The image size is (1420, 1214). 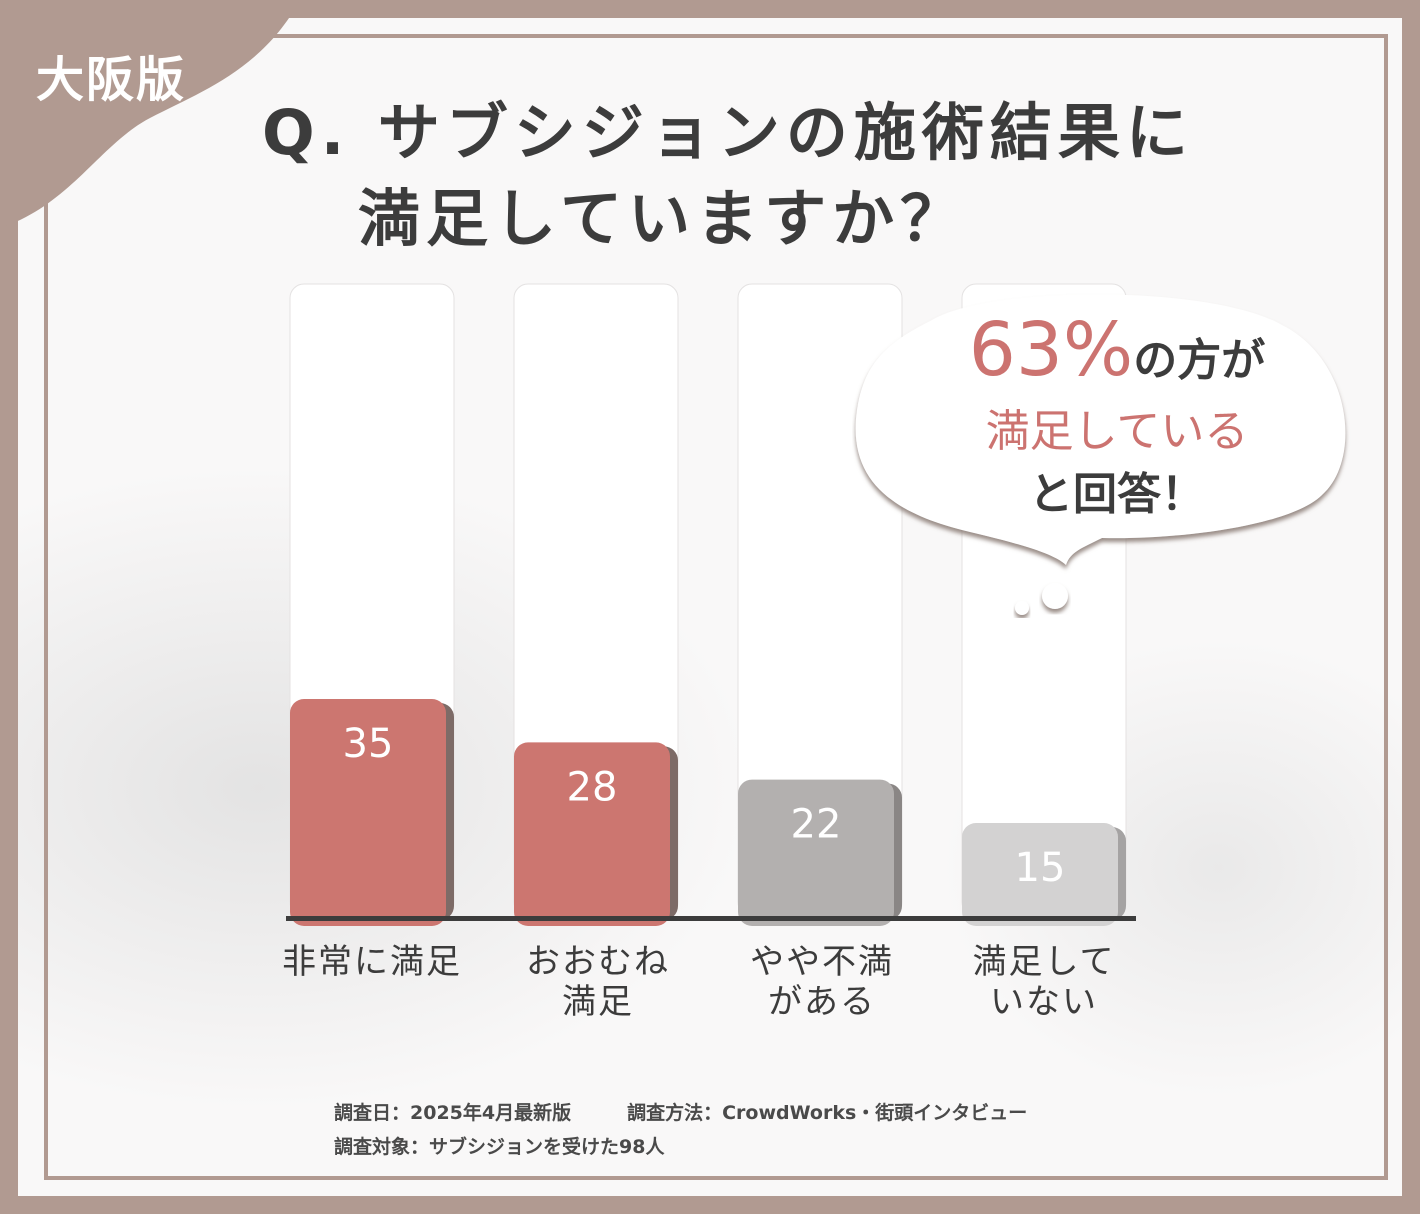 What do you see at coordinates (711, 918) in the screenshot?
I see `x-axis-baseline` at bounding box center [711, 918].